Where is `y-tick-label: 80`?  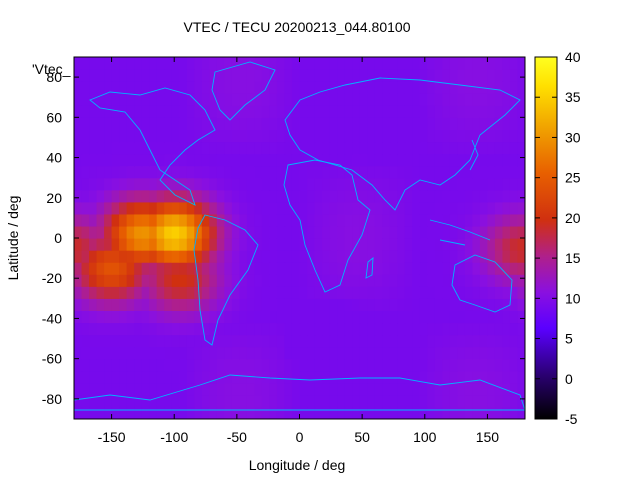
y-tick-label: 80 is located at coordinates (54, 77).